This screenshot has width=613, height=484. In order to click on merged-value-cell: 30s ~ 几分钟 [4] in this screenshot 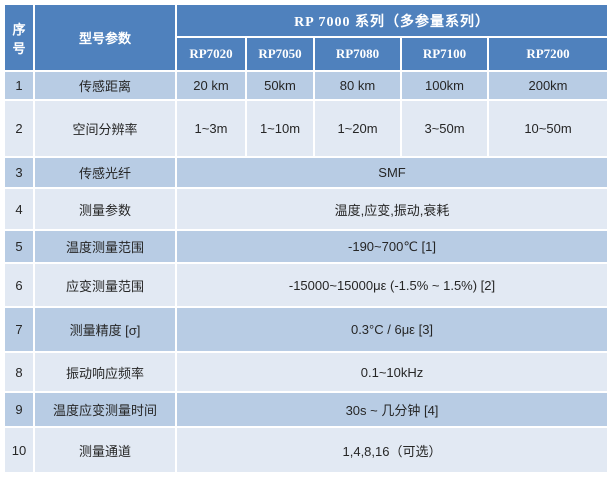, I will do `click(392, 409)`.